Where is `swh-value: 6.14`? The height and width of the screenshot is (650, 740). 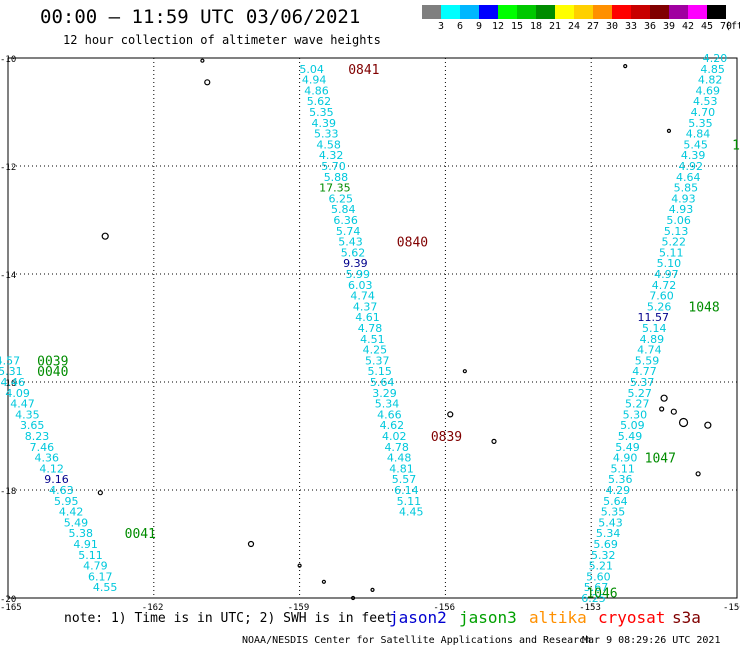
swh-value: 6.14 is located at coordinates (406, 490).